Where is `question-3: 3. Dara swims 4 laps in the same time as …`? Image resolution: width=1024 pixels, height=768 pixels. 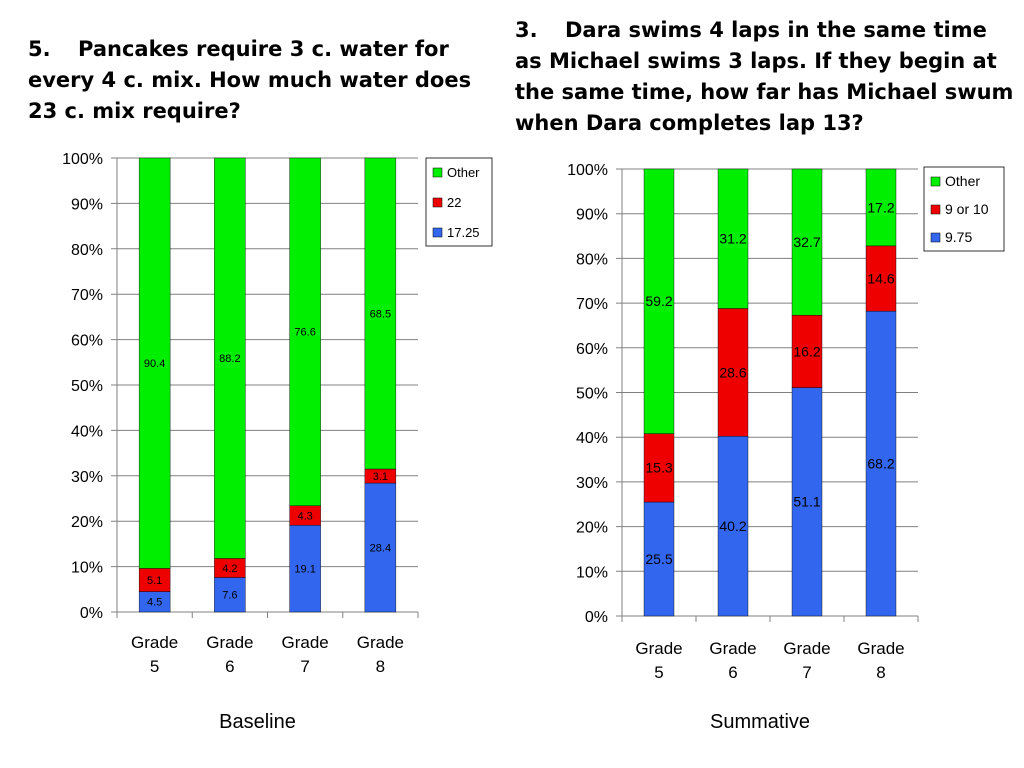 question-3: 3. Dara swims 4 laps in the same time as … is located at coordinates (765, 77).